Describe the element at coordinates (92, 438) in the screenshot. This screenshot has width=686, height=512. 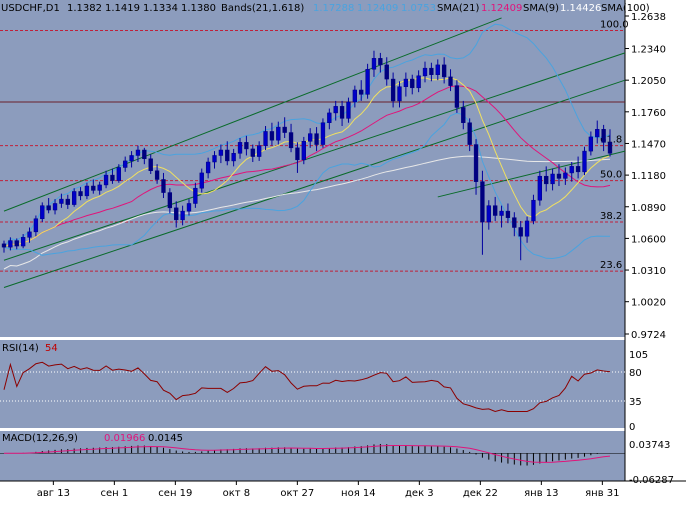
I see `macd-header: MACD(12,26,9) 0.01966 0.0145` at that location.